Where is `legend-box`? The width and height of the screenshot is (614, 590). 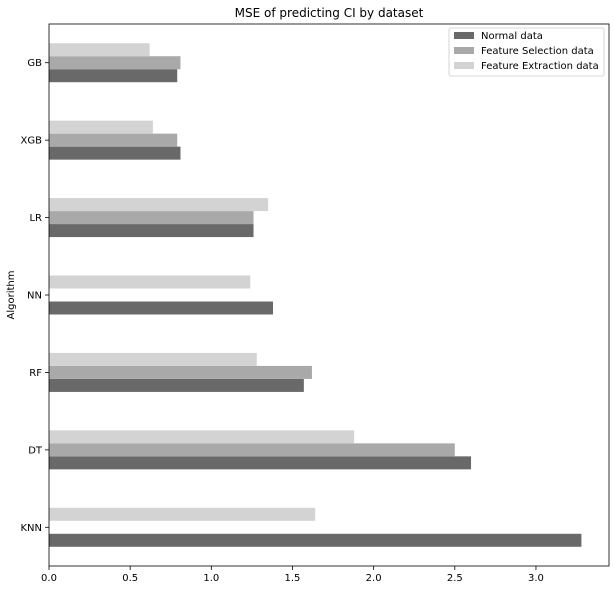
legend-box is located at coordinates (526, 52).